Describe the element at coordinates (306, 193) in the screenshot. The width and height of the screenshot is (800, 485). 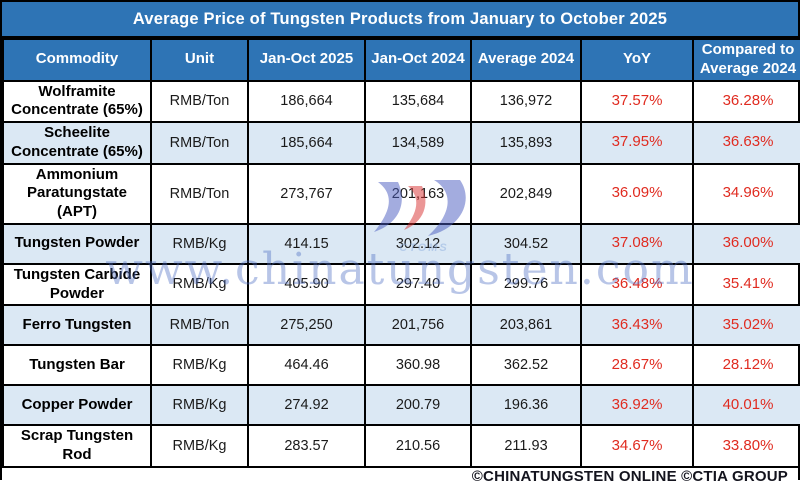
I see `cell-2025-price: 273,767` at that location.